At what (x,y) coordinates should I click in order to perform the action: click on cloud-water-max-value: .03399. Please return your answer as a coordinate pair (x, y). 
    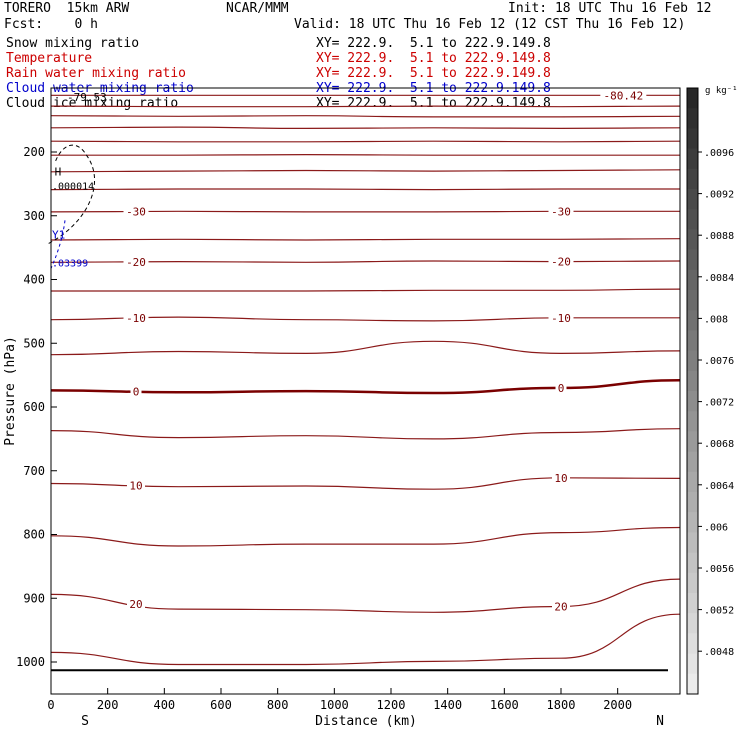
    Looking at the image, I should click on (70, 263).